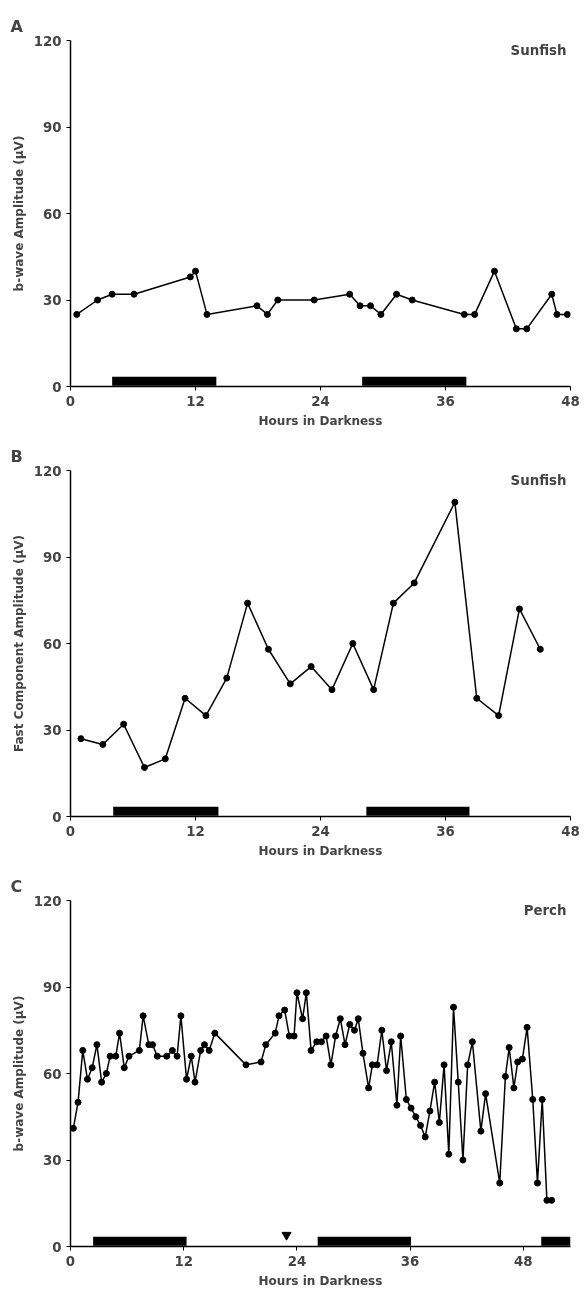  I want to click on y-axis-title: Fast Component Amplitude (μV), so click(18, 643).